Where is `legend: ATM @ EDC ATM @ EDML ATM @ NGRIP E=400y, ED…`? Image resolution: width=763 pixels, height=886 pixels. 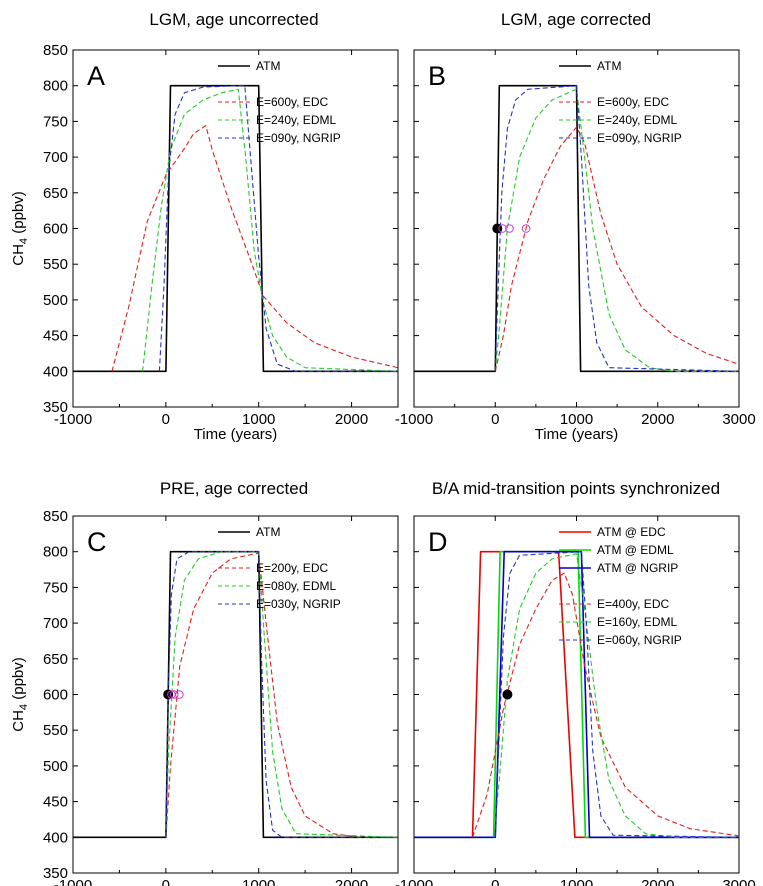
legend: ATM @ EDC ATM @ EDML ATM @ NGRIP E=400y, ED… is located at coordinates (620, 586).